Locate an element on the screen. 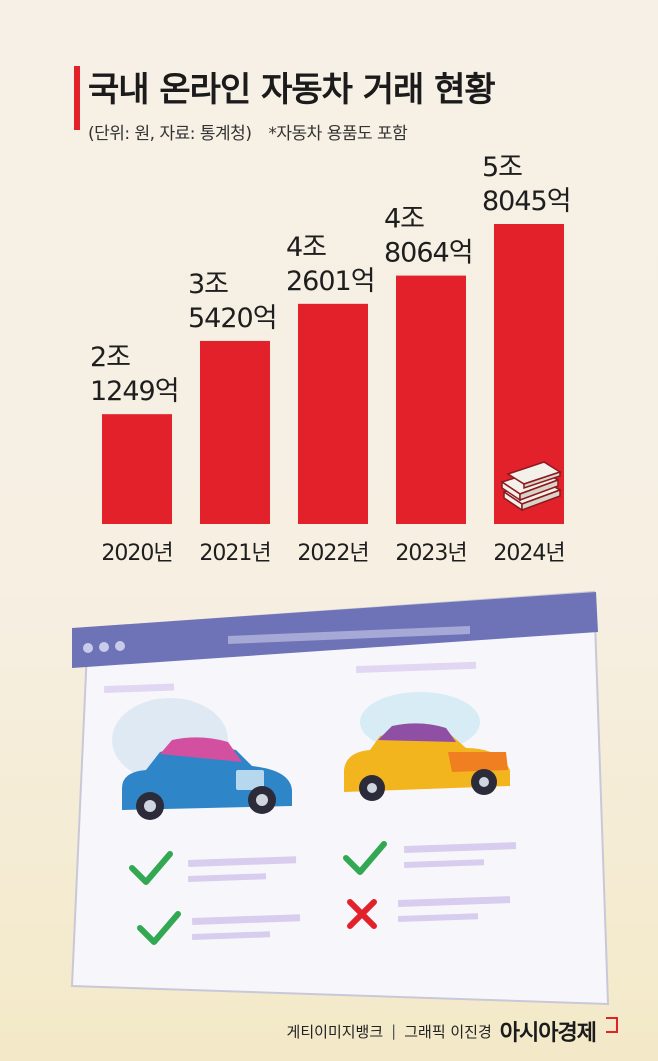 This screenshot has height=1061, width=658. money-stack-icon is located at coordinates (531, 486).